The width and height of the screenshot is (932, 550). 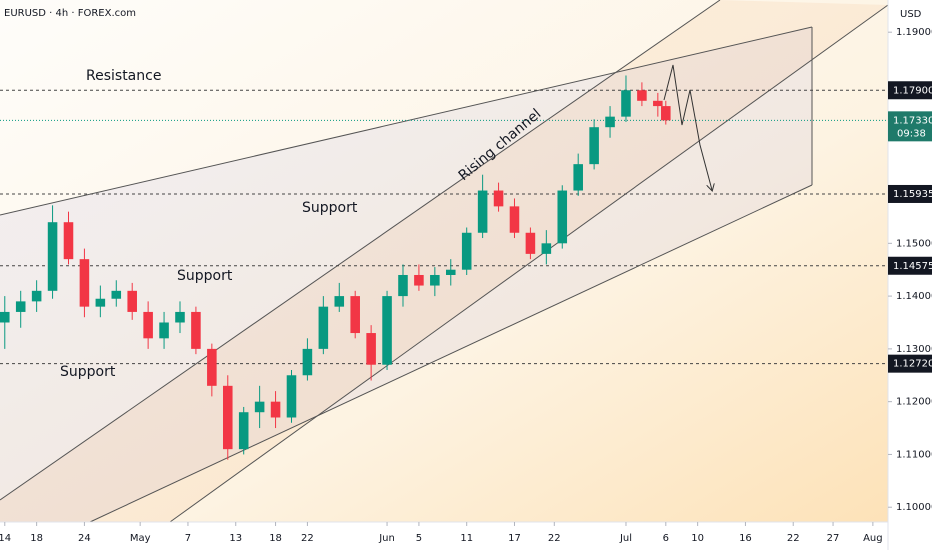 I want to click on x-tick-label: Jun, so click(x=386, y=538).